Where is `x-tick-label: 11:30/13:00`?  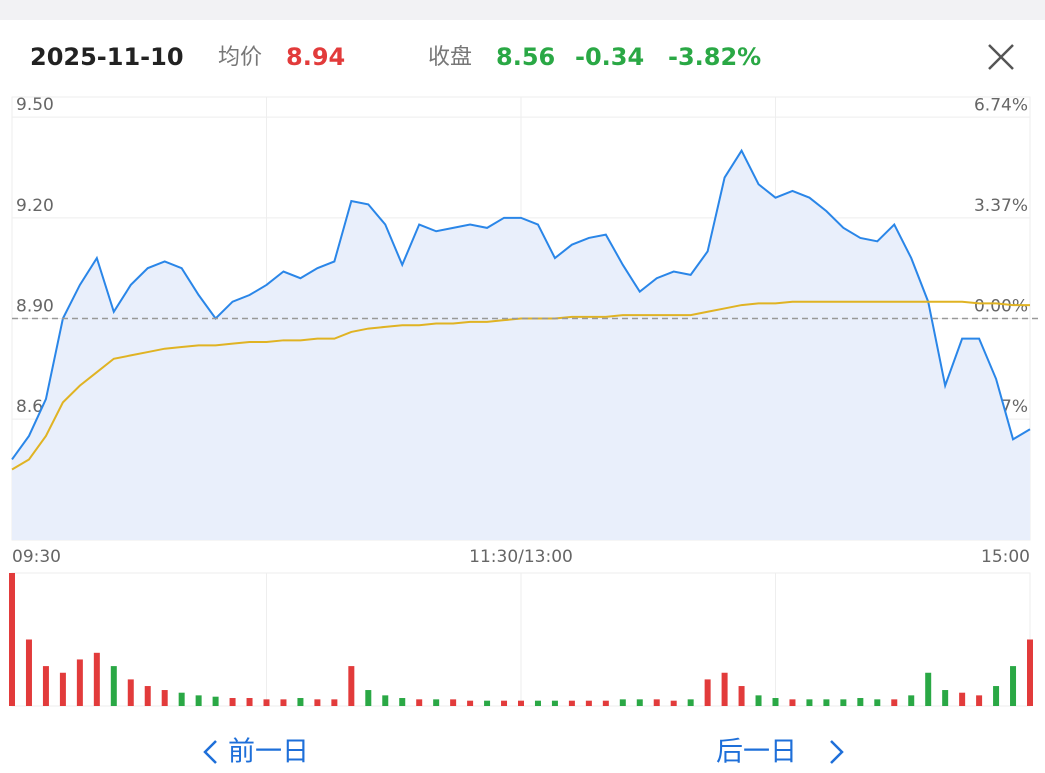 x-tick-label: 11:30/13:00 is located at coordinates (521, 557).